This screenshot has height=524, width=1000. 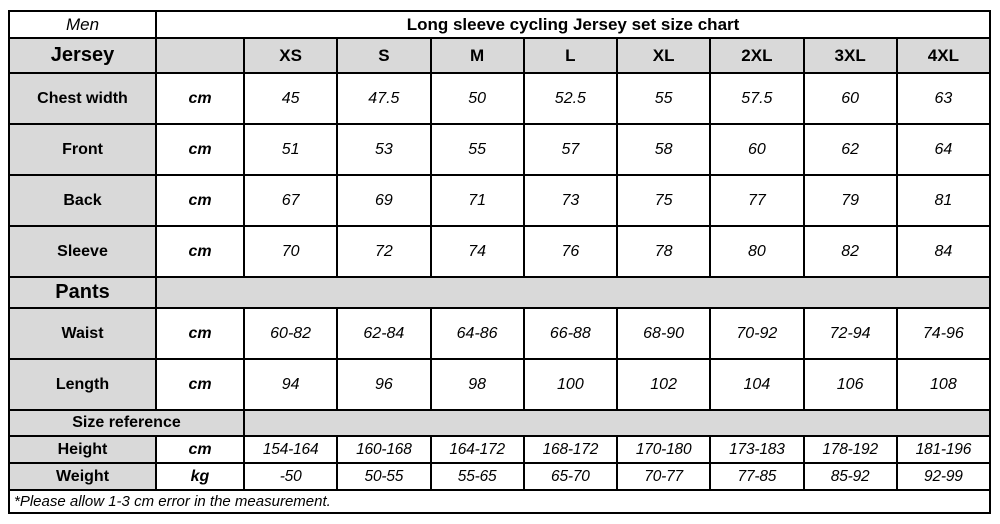 I want to click on value-cell: 100, so click(x=570, y=384).